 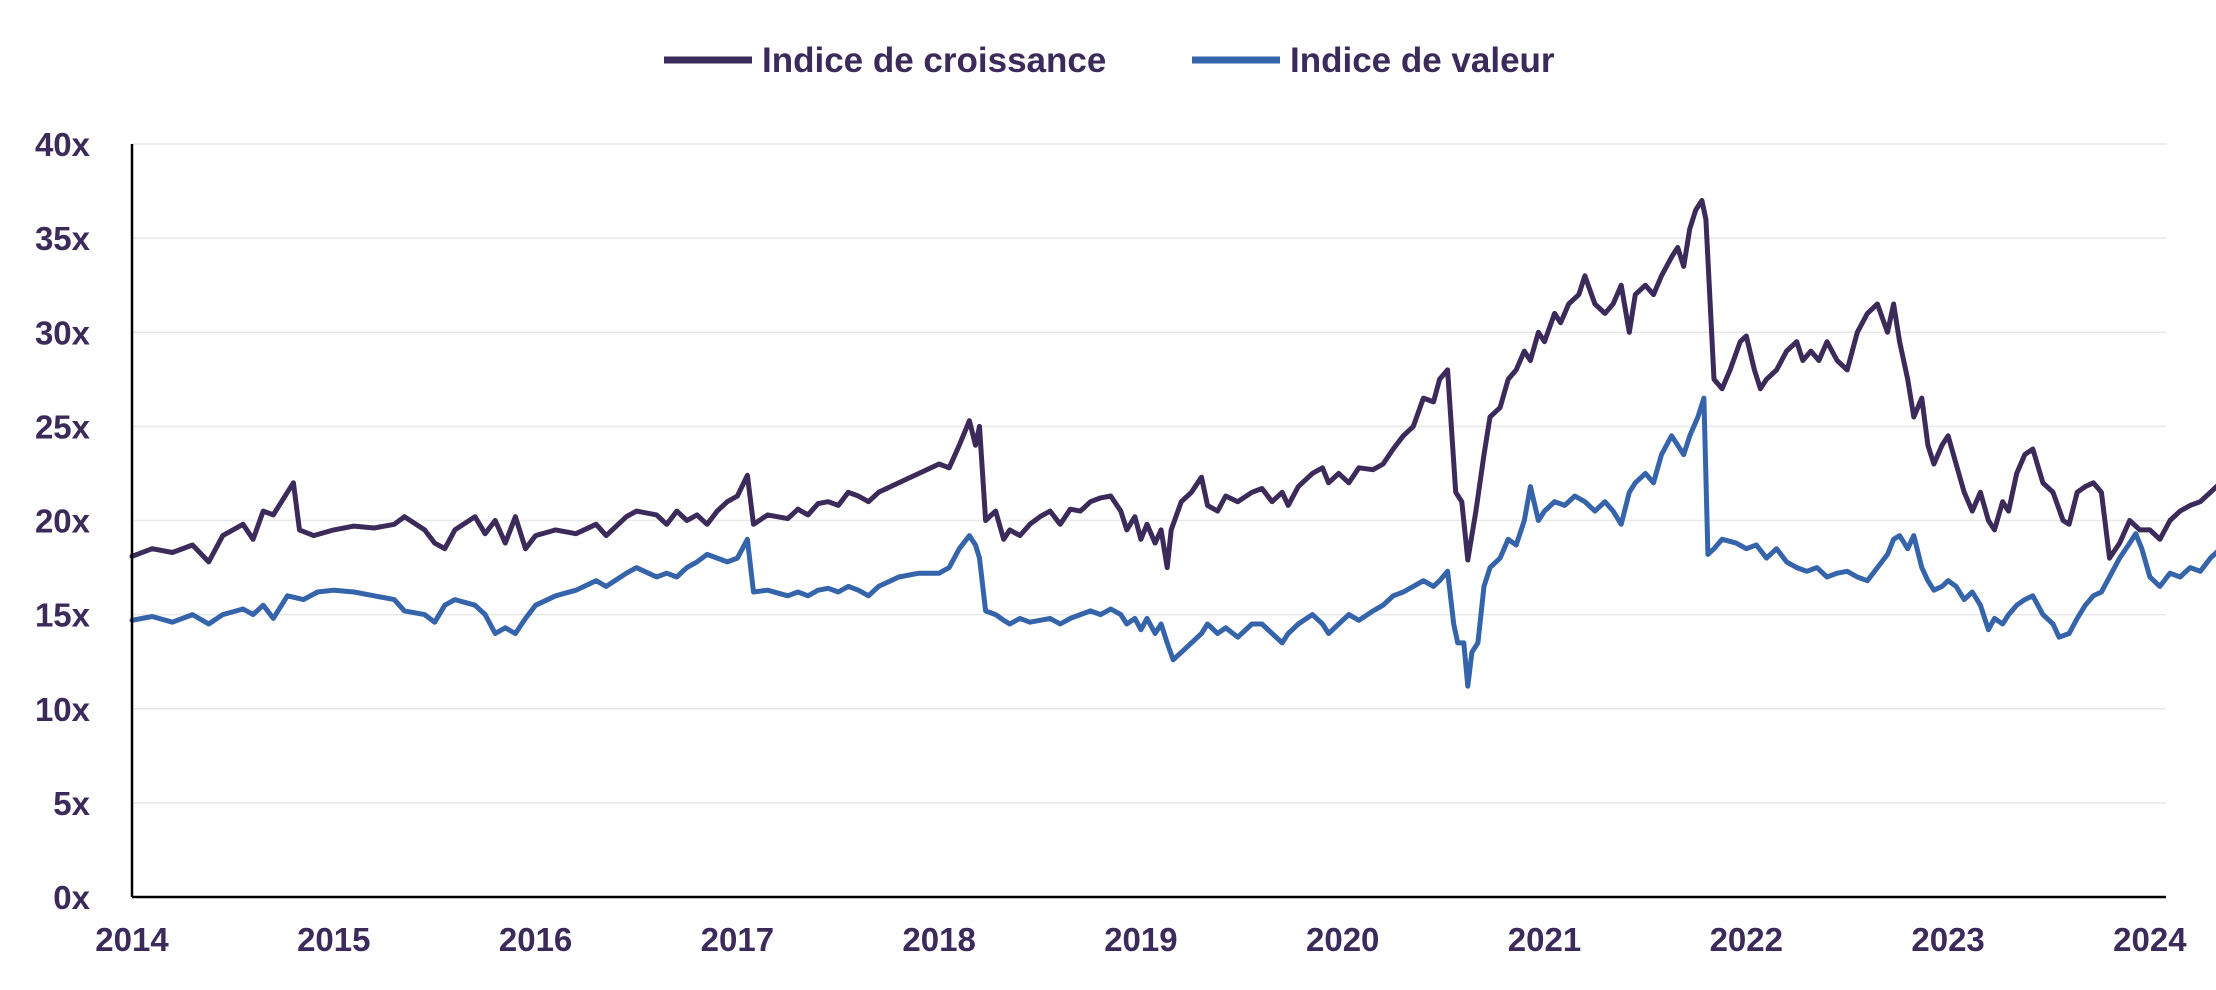 I want to click on x-tick-label: 2017, so click(x=737, y=939).